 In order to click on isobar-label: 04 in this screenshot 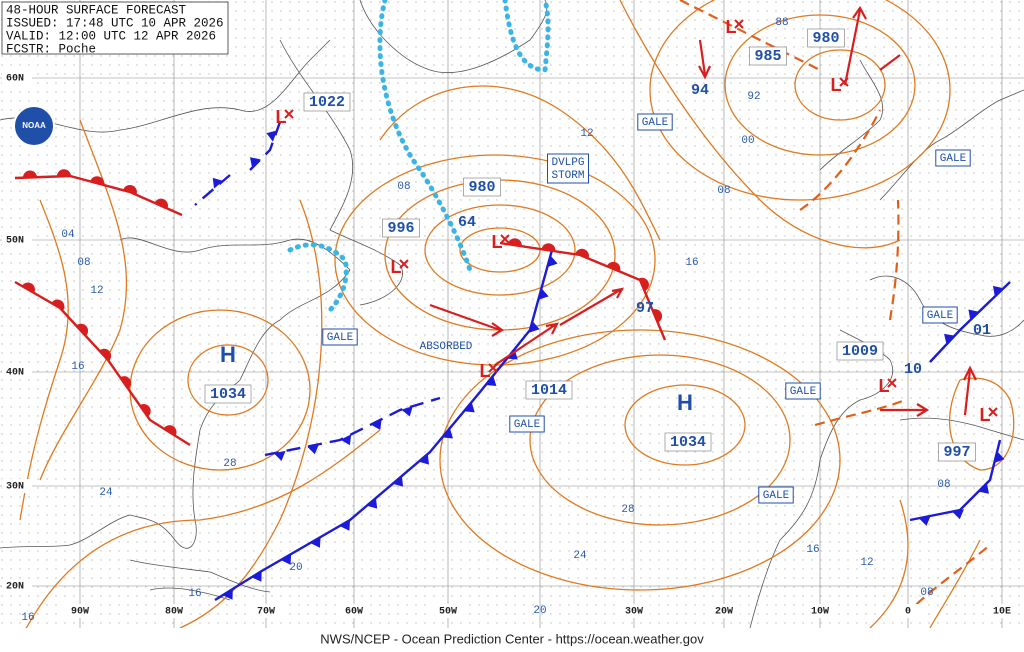, I will do `click(68, 235)`.